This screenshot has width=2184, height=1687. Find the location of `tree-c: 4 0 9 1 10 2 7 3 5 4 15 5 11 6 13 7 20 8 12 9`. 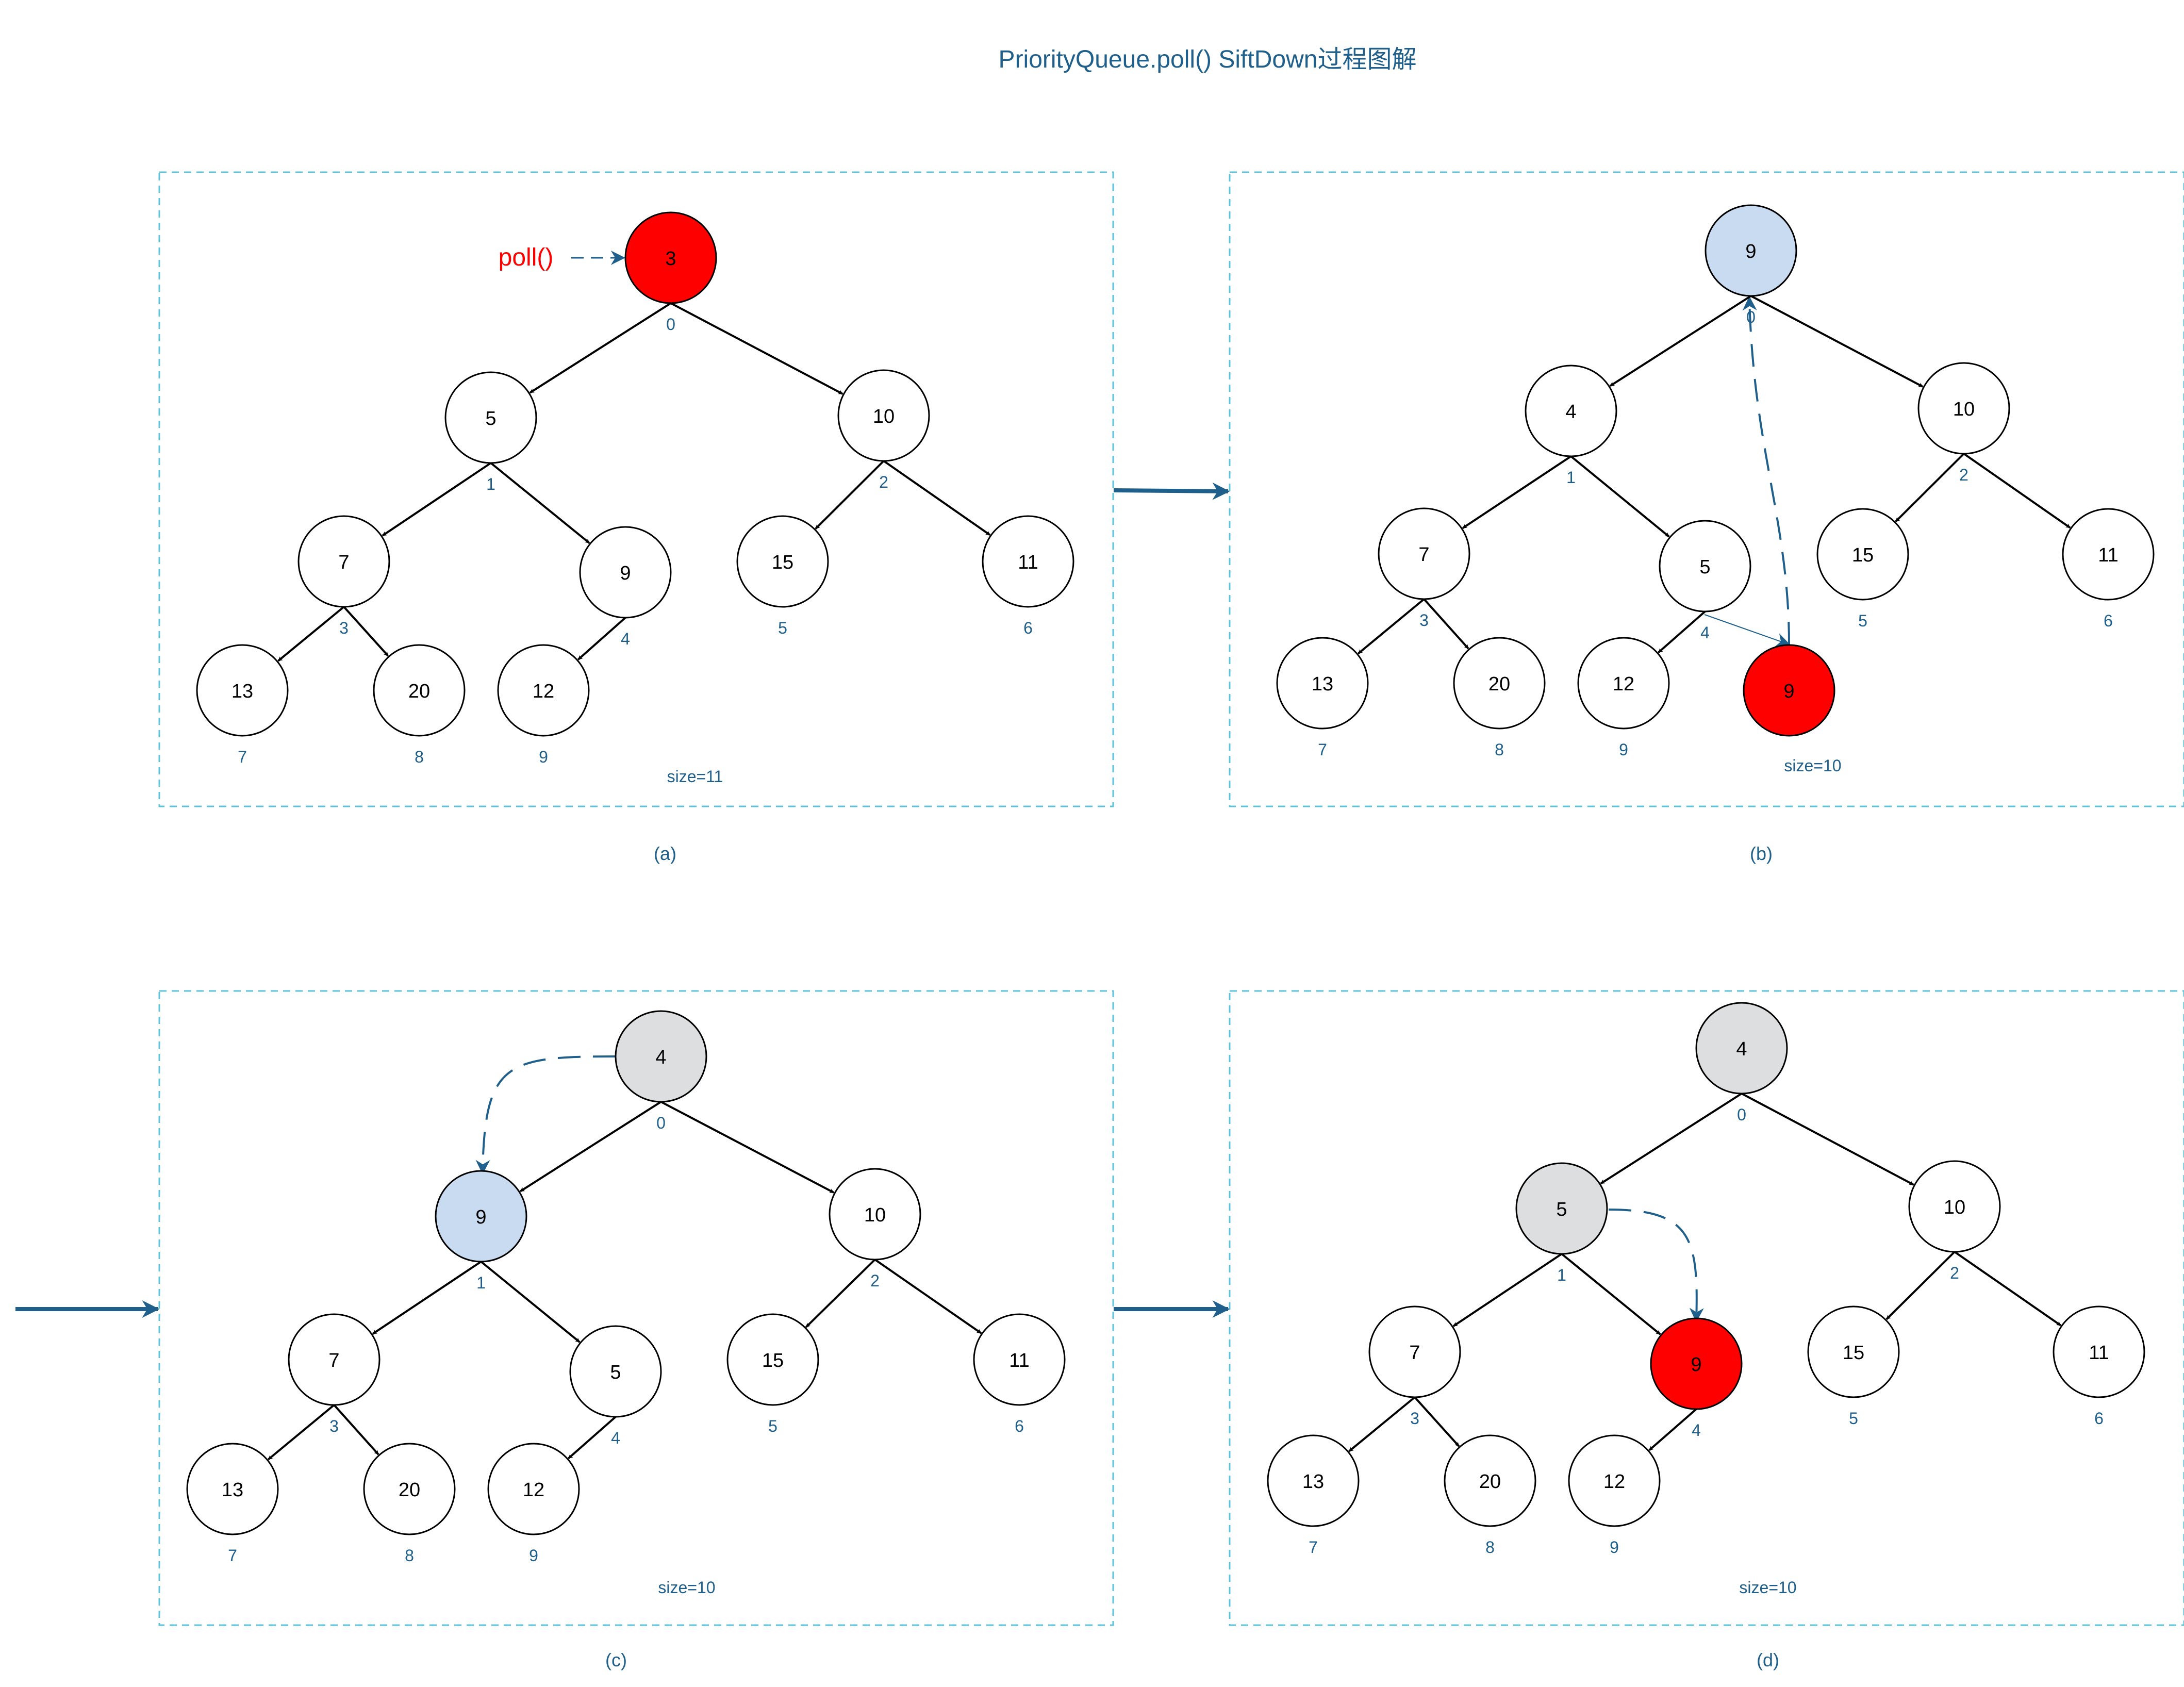

tree-c: 4 0 9 1 10 2 7 3 5 4 15 5 11 6 13 7 20 8 12 9 is located at coordinates (626, 1287).